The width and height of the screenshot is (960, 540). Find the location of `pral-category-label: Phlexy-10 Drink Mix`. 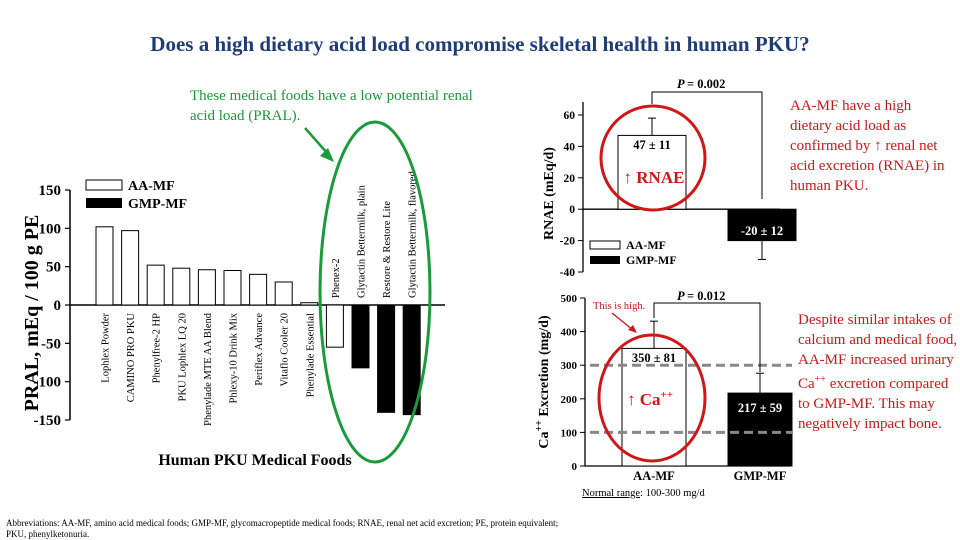

pral-category-label: Phlexy-10 Drink Mix is located at coordinates (234, 357).